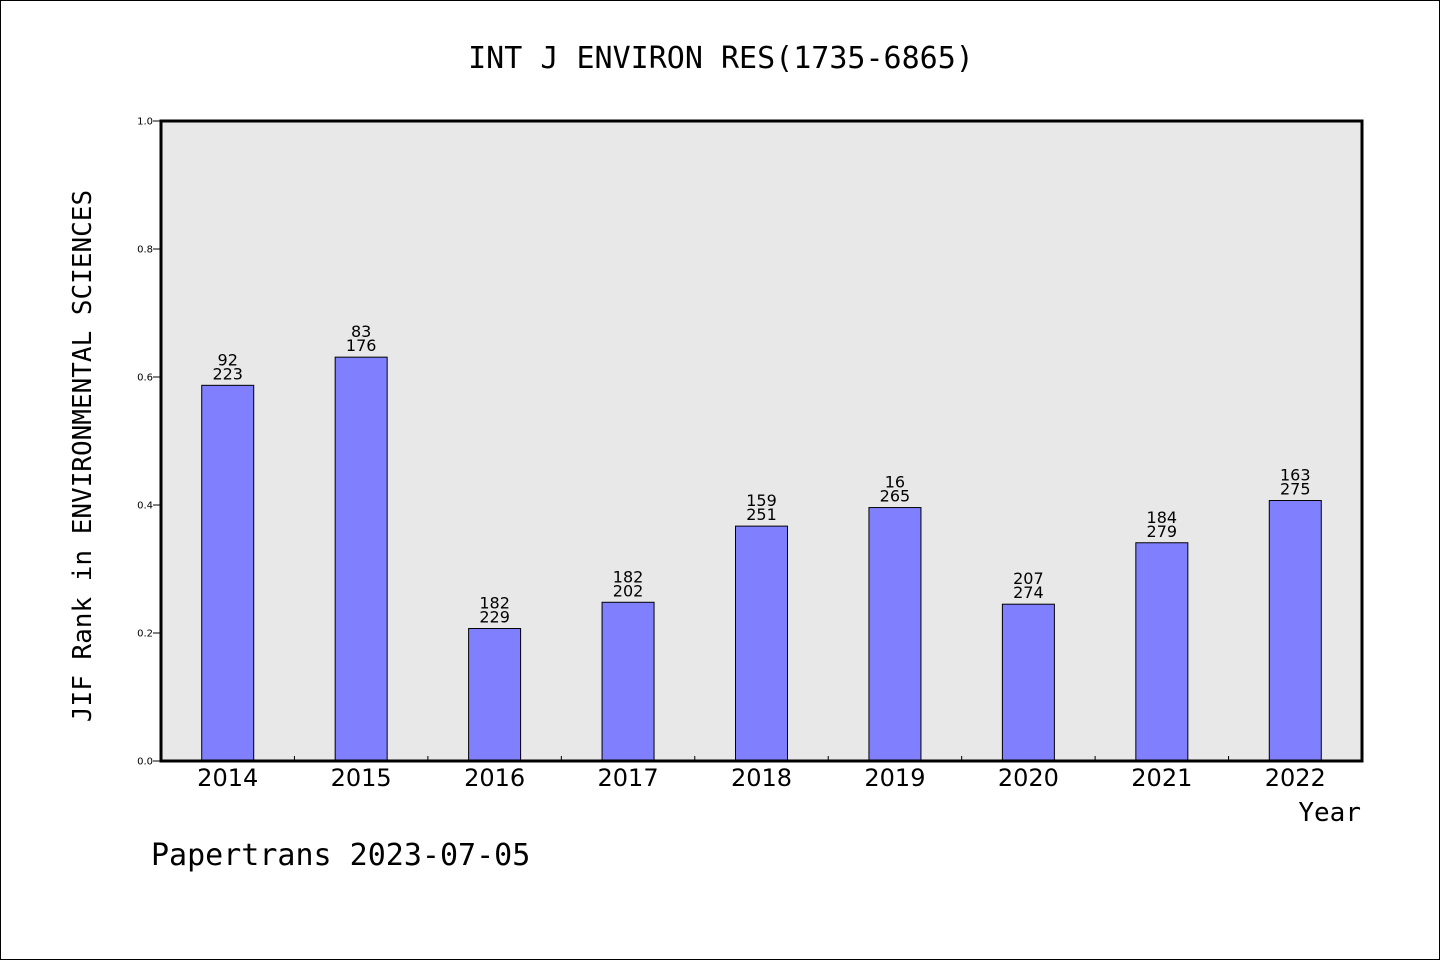 This screenshot has width=1440, height=961. I want to click on x-axis: 2014 2015 2016 2017 2018 2019 2020 2021 2022, so click(761, 774).